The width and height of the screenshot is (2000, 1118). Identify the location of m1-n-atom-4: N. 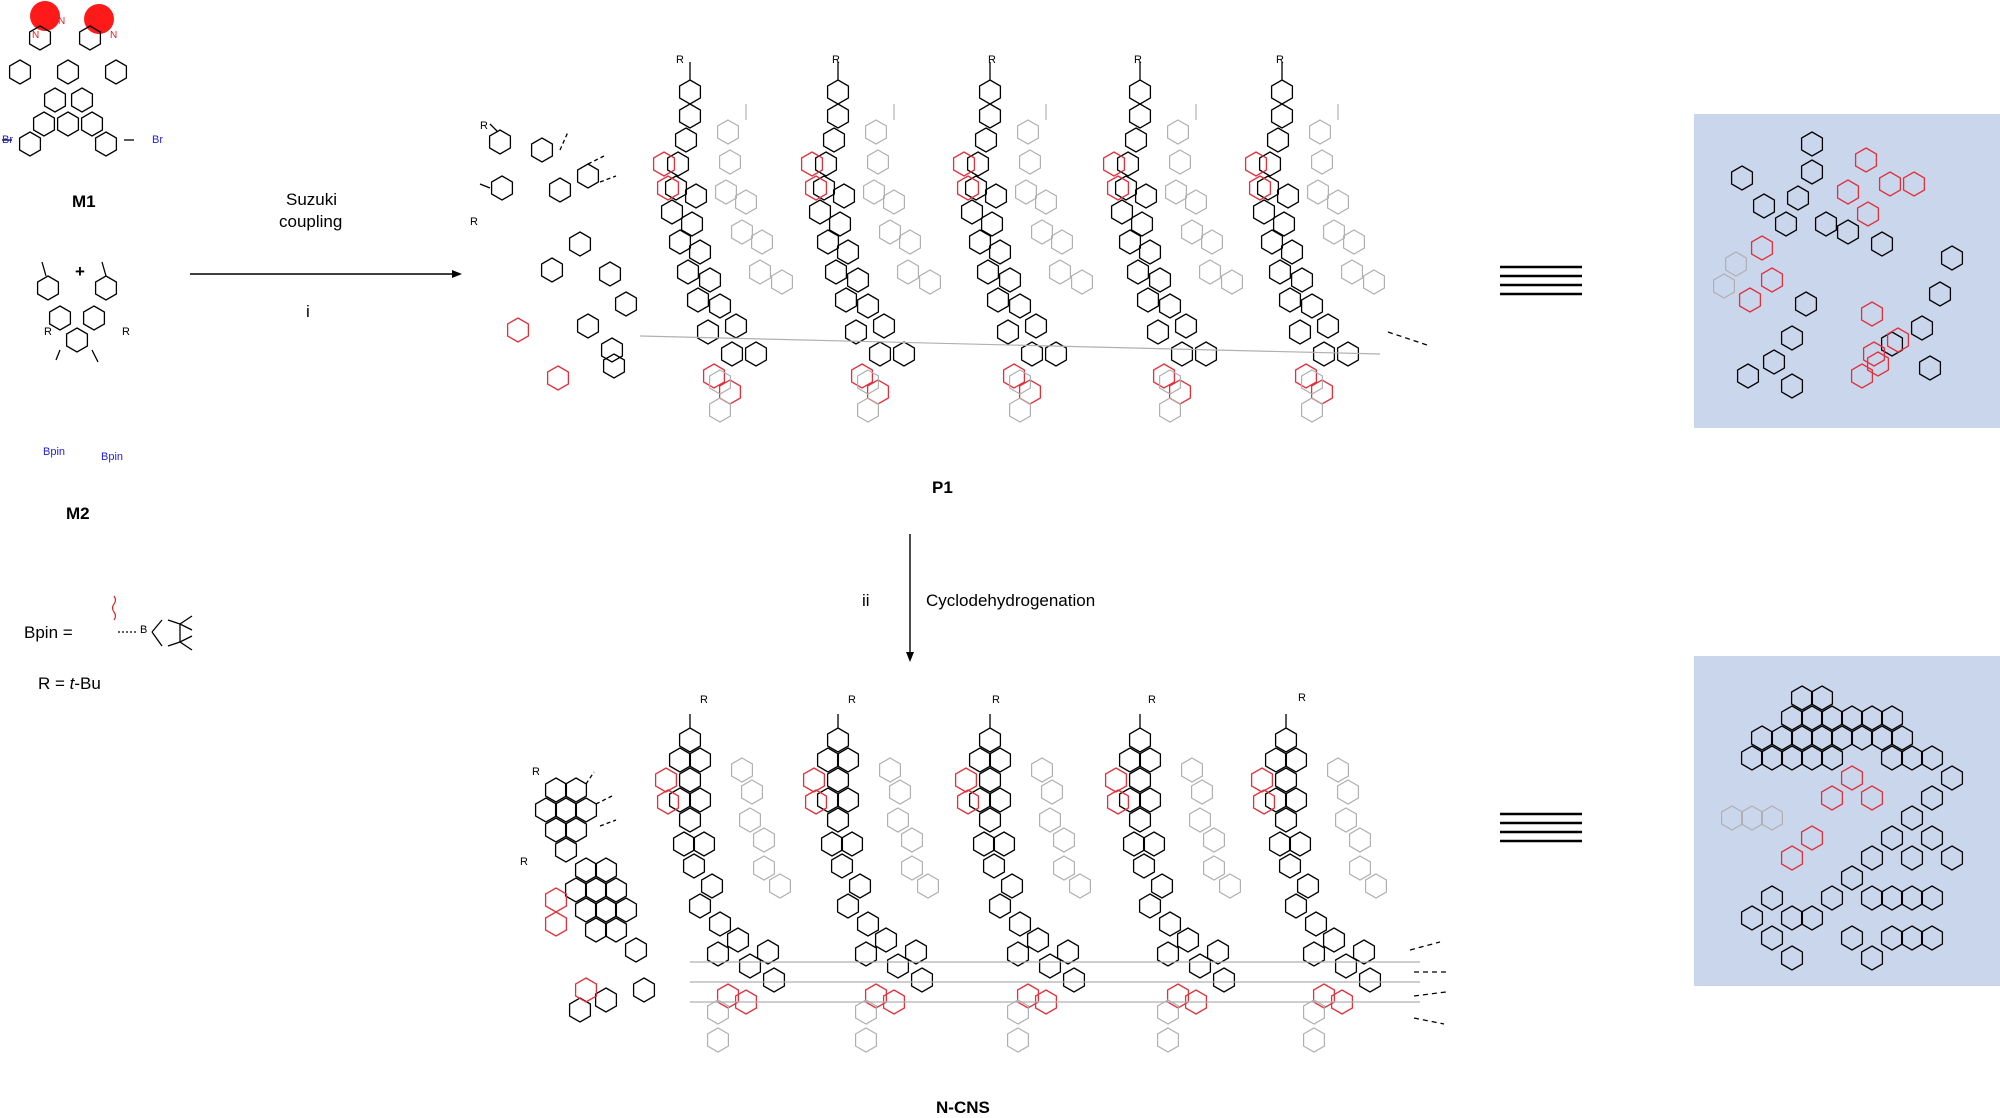
(114, 35).